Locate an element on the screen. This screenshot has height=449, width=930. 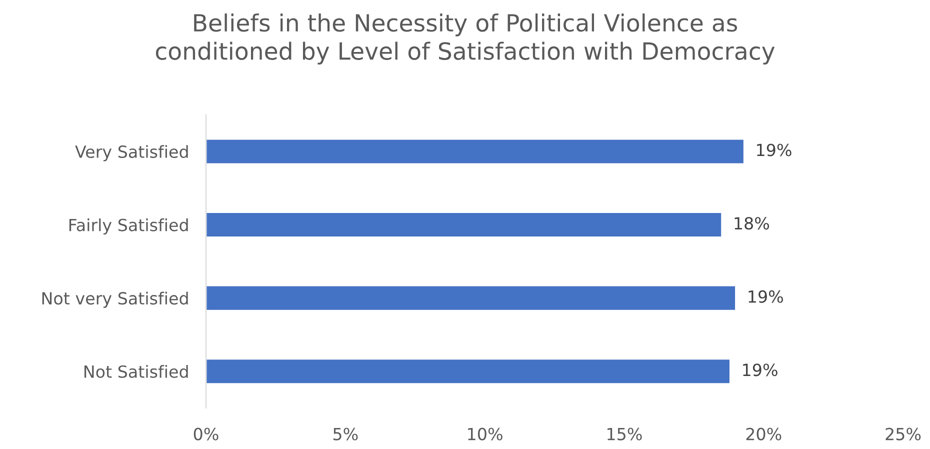
x-tick-label: 10% is located at coordinates (485, 434).